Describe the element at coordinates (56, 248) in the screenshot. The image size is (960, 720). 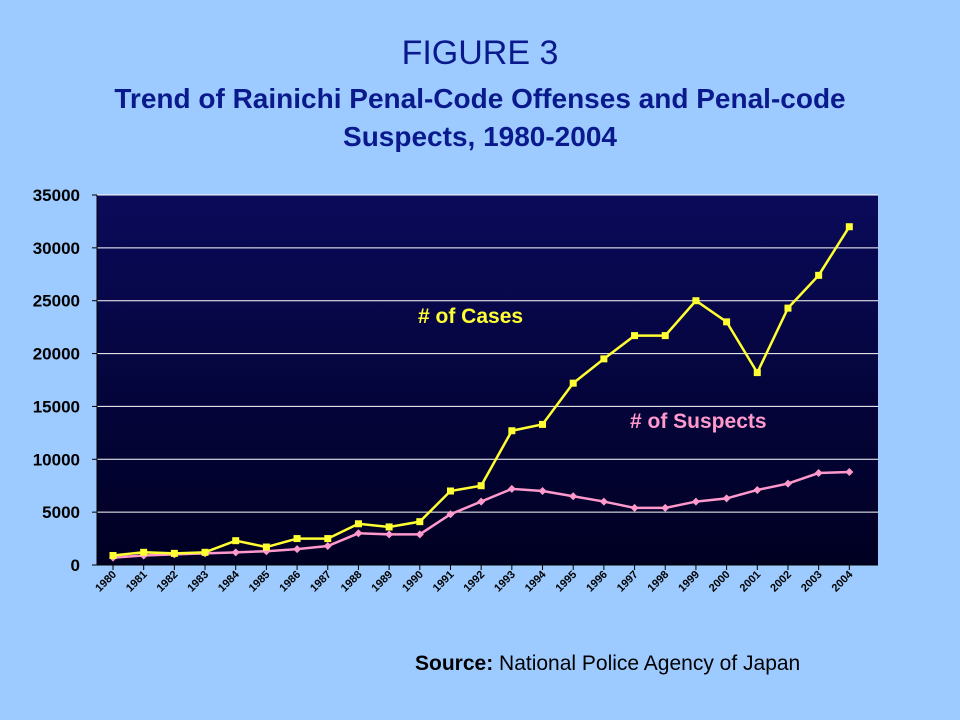
I see `y-tick-label: 30000` at that location.